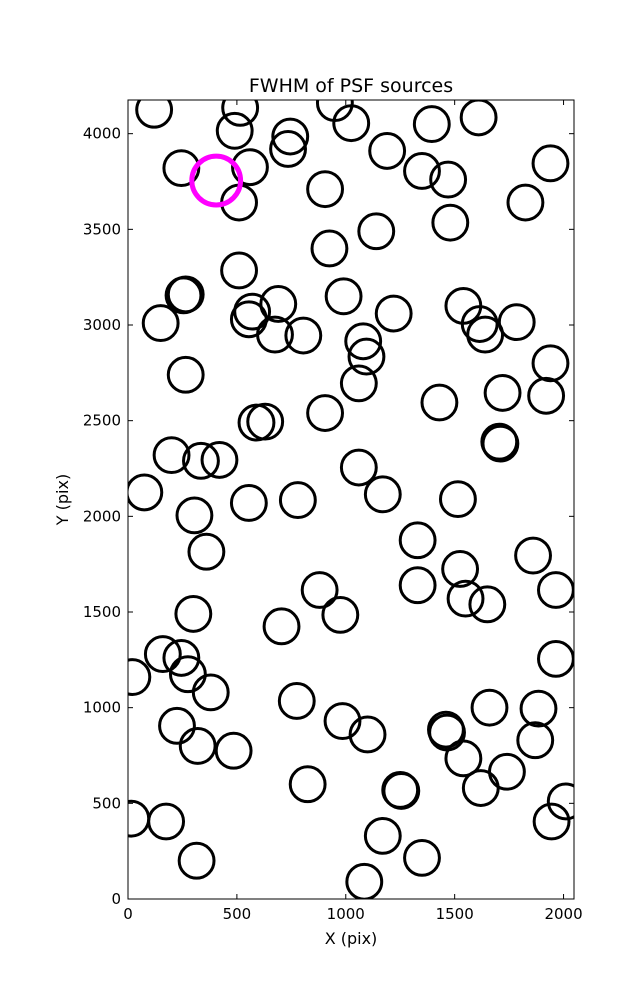 The image size is (637, 1000). Describe the element at coordinates (351, 86) in the screenshot. I see `chart-title: FWHM of PSF sources` at that location.